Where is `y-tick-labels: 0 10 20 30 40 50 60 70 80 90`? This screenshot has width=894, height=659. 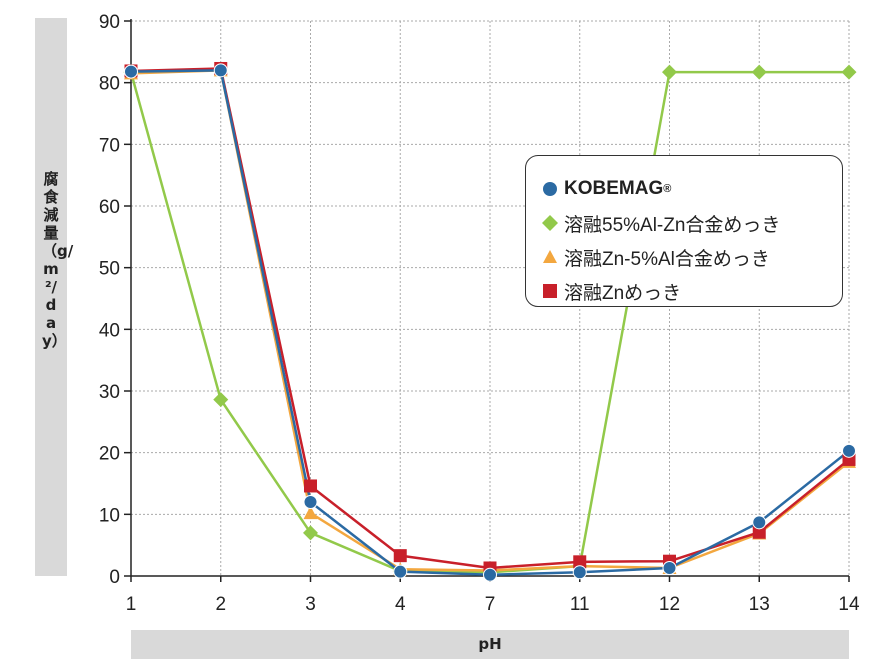 y-tick-labels: 0 10 20 30 40 50 60 70 80 90 is located at coordinates (109, 300).